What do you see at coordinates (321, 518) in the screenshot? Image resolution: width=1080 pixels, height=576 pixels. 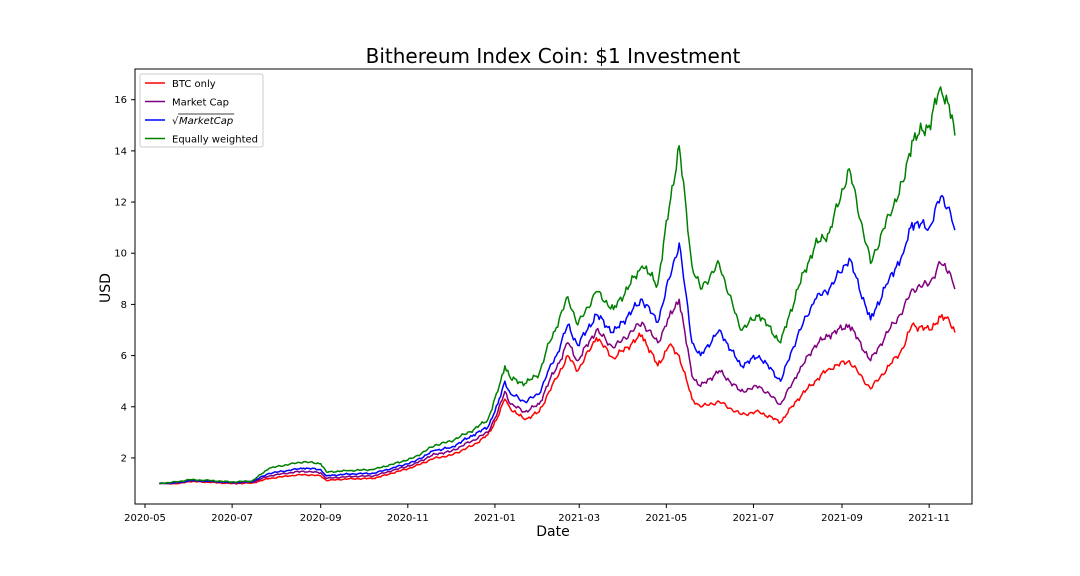 I see `x-tick-label: 2020-09` at bounding box center [321, 518].